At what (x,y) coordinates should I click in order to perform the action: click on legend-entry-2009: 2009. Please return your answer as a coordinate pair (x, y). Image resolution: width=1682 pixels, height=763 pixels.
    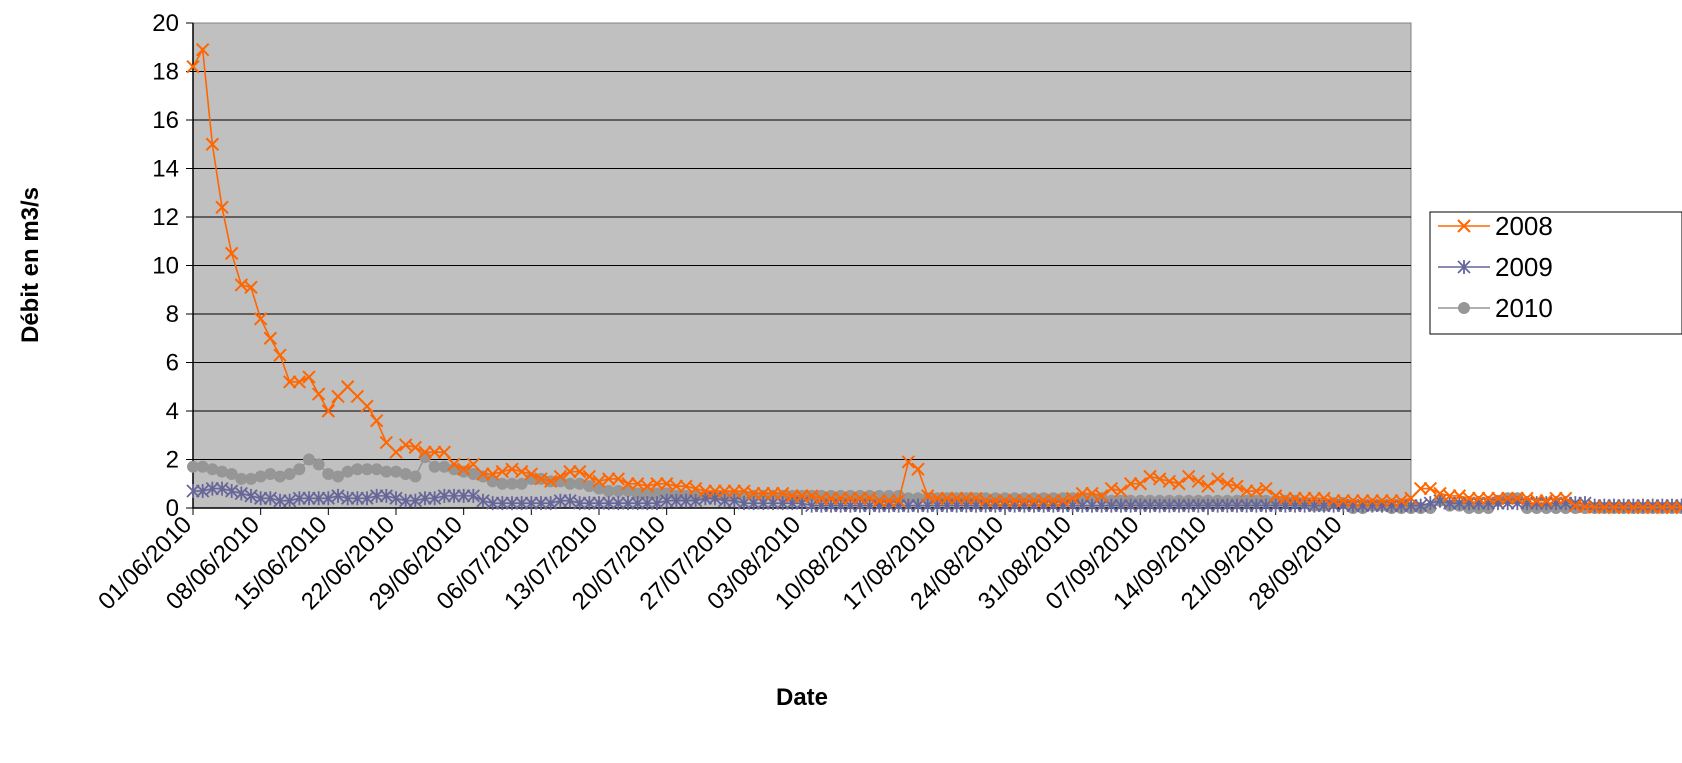
    Looking at the image, I should click on (1495, 267).